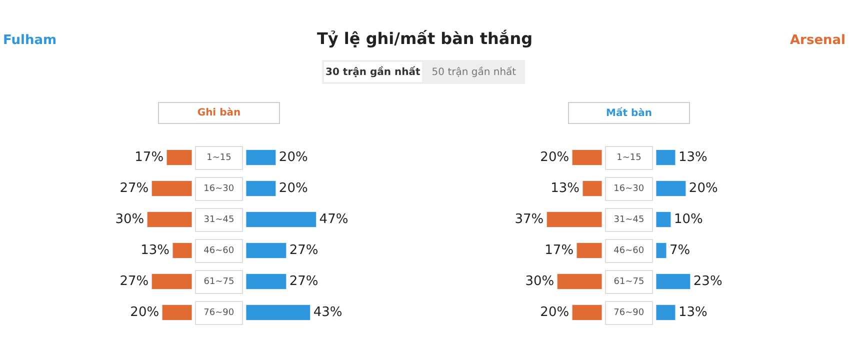 The image size is (850, 338). What do you see at coordinates (529, 219) in the screenshot?
I see `data-label: 37%` at bounding box center [529, 219].